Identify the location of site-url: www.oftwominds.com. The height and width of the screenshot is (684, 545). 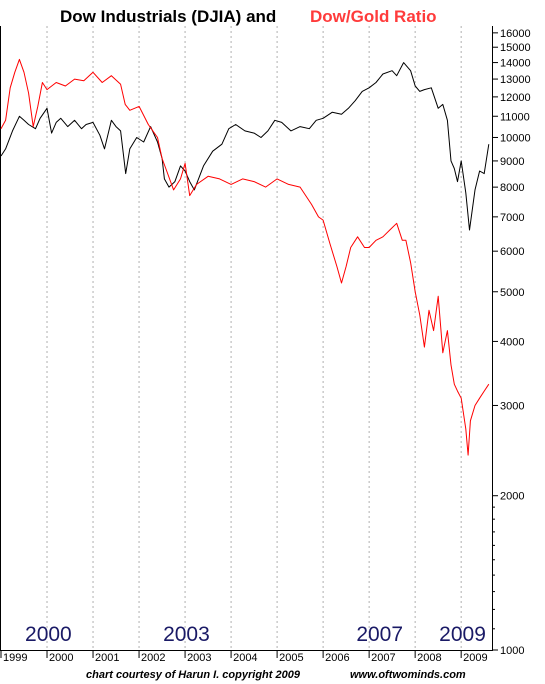
(408, 675).